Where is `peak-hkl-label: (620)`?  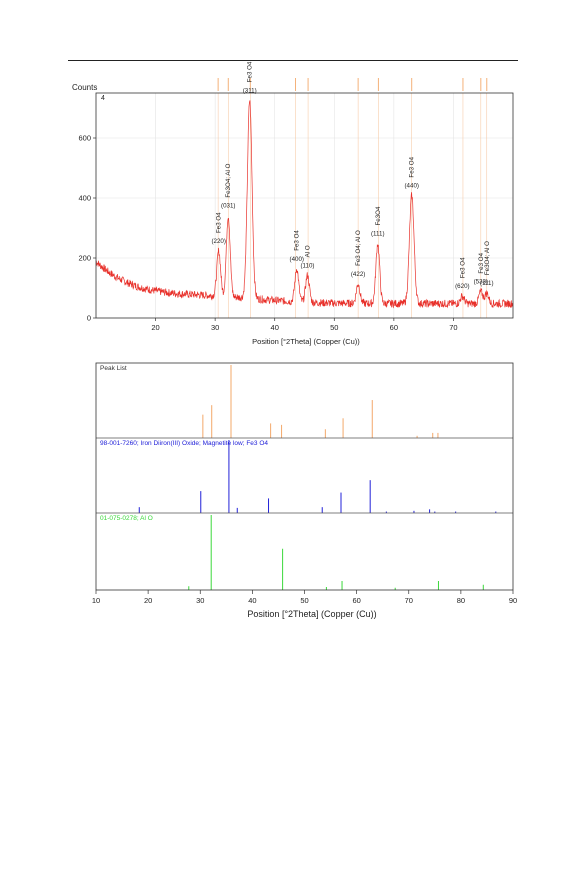 peak-hkl-label: (620) is located at coordinates (462, 286).